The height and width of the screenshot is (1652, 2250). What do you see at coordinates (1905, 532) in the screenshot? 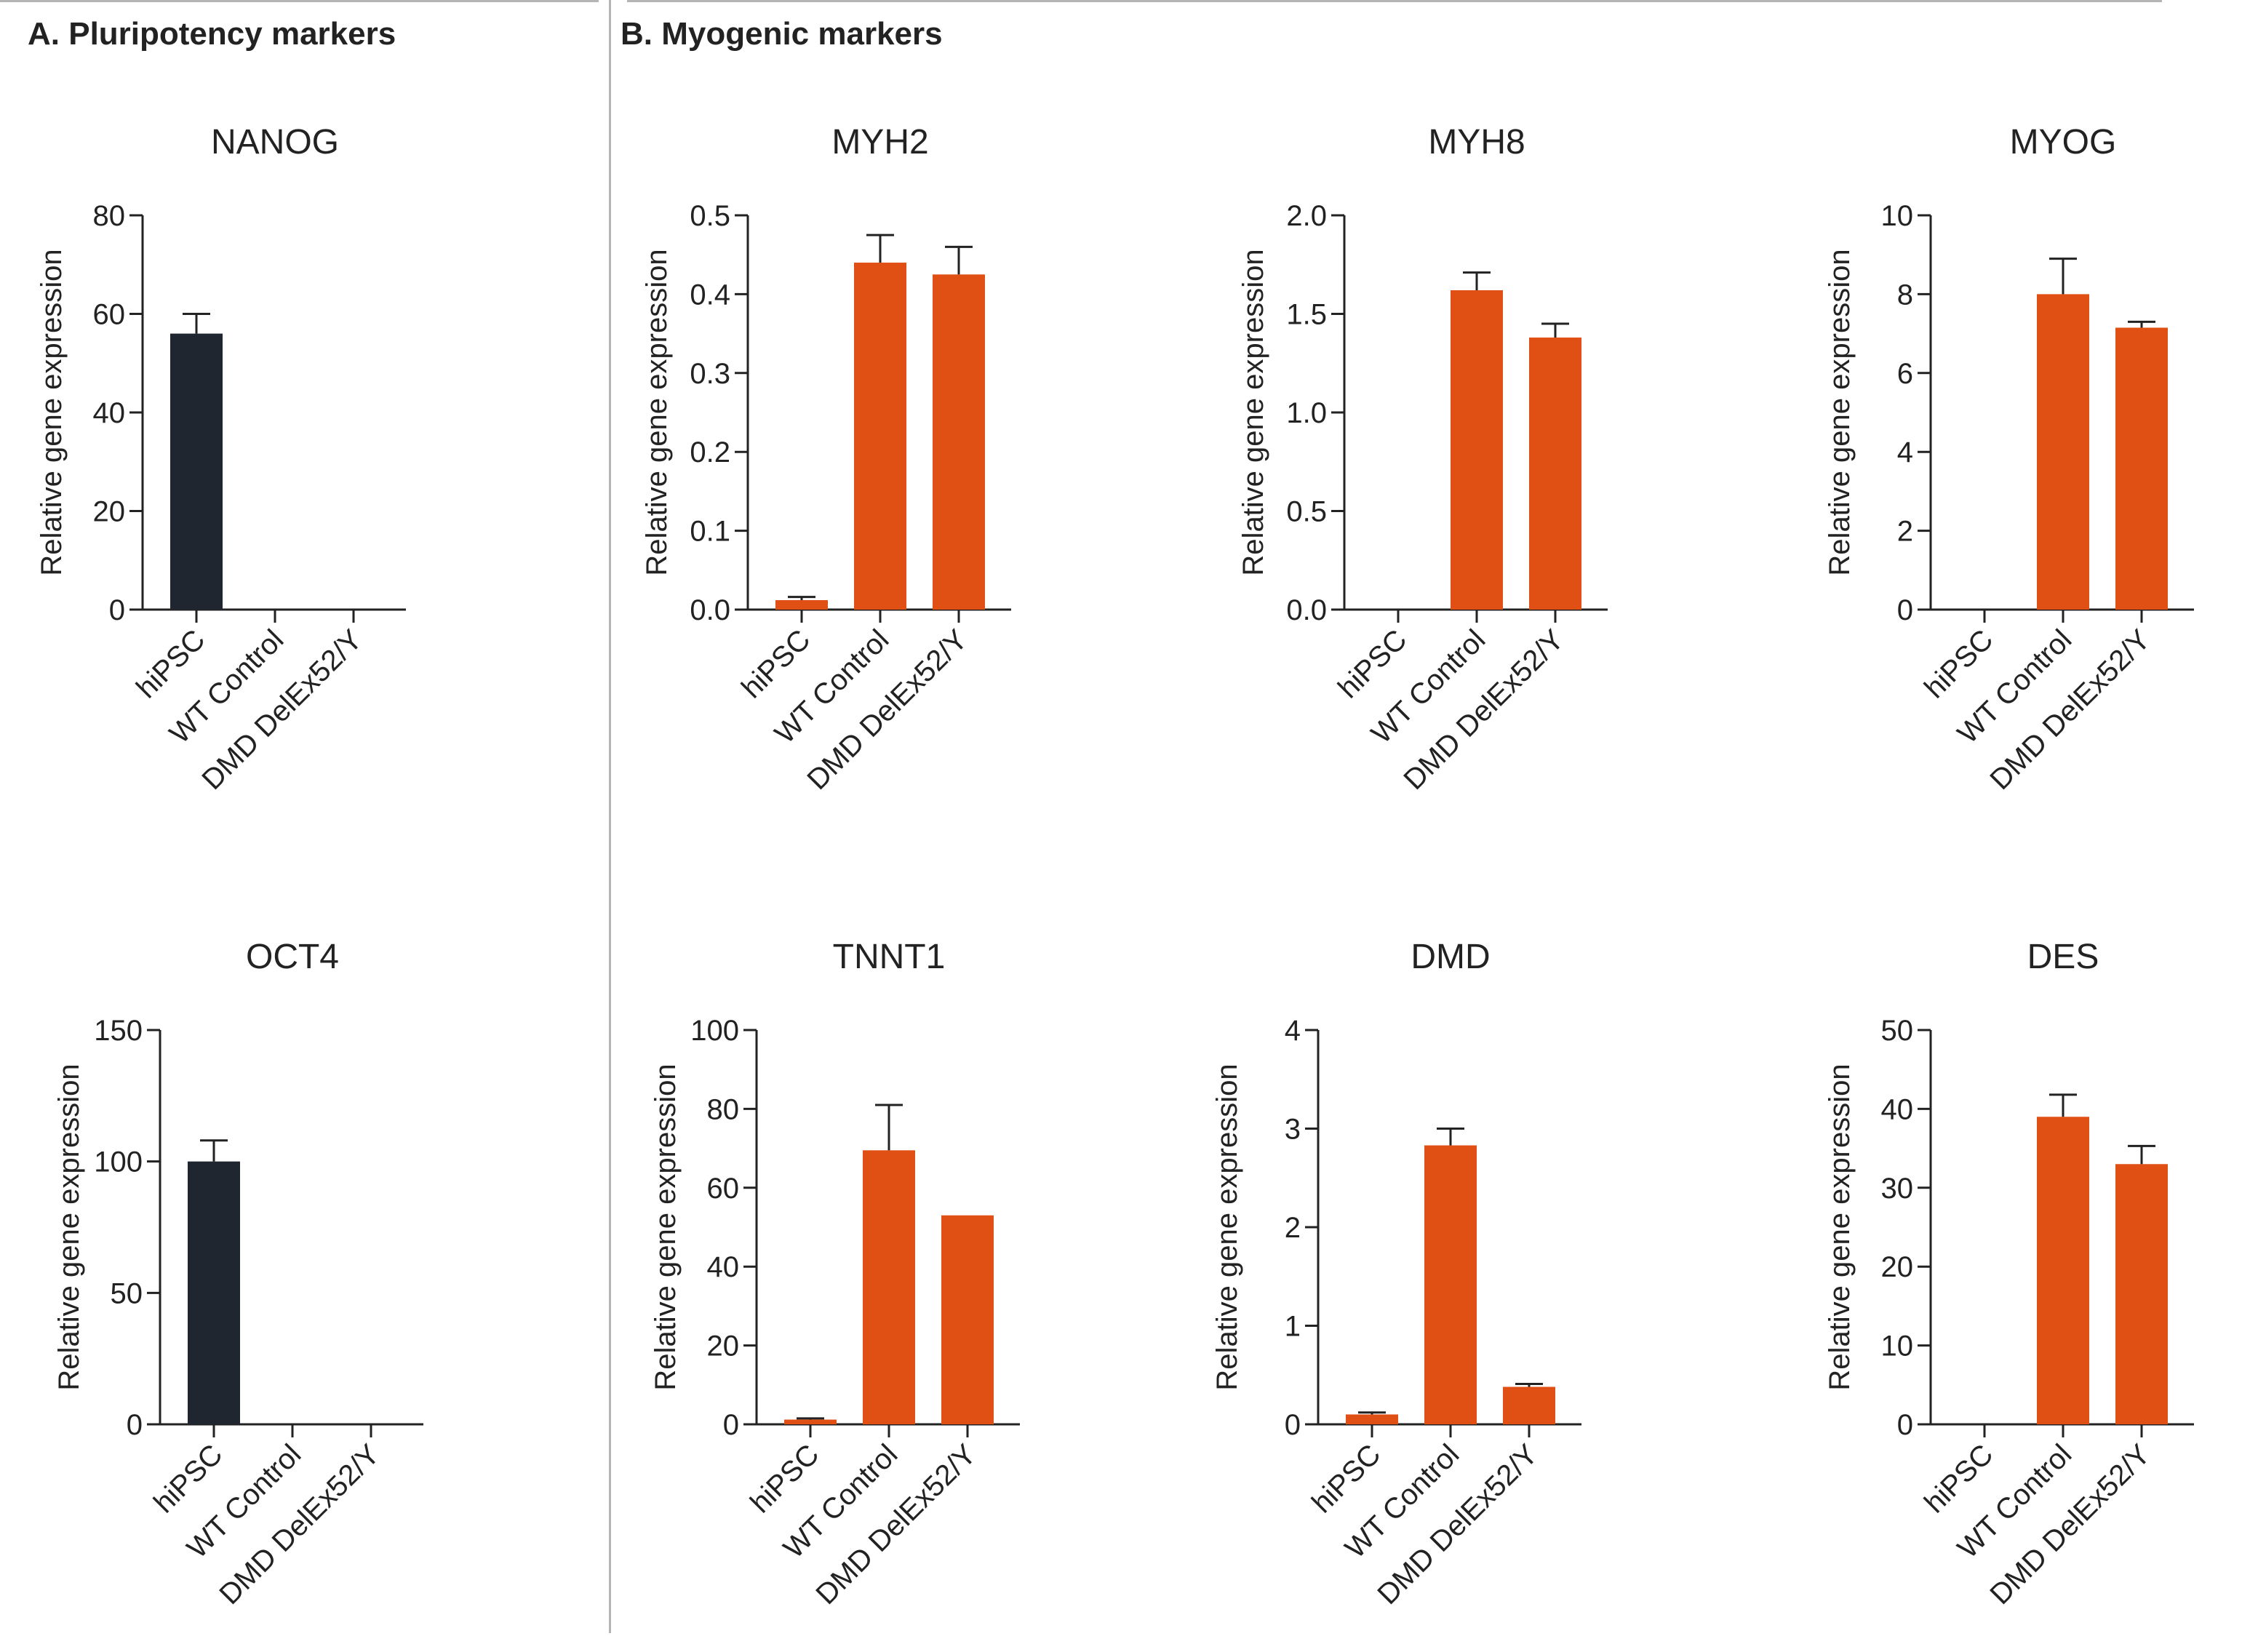
I see `myog-y-tick-label: 2` at bounding box center [1905, 532].